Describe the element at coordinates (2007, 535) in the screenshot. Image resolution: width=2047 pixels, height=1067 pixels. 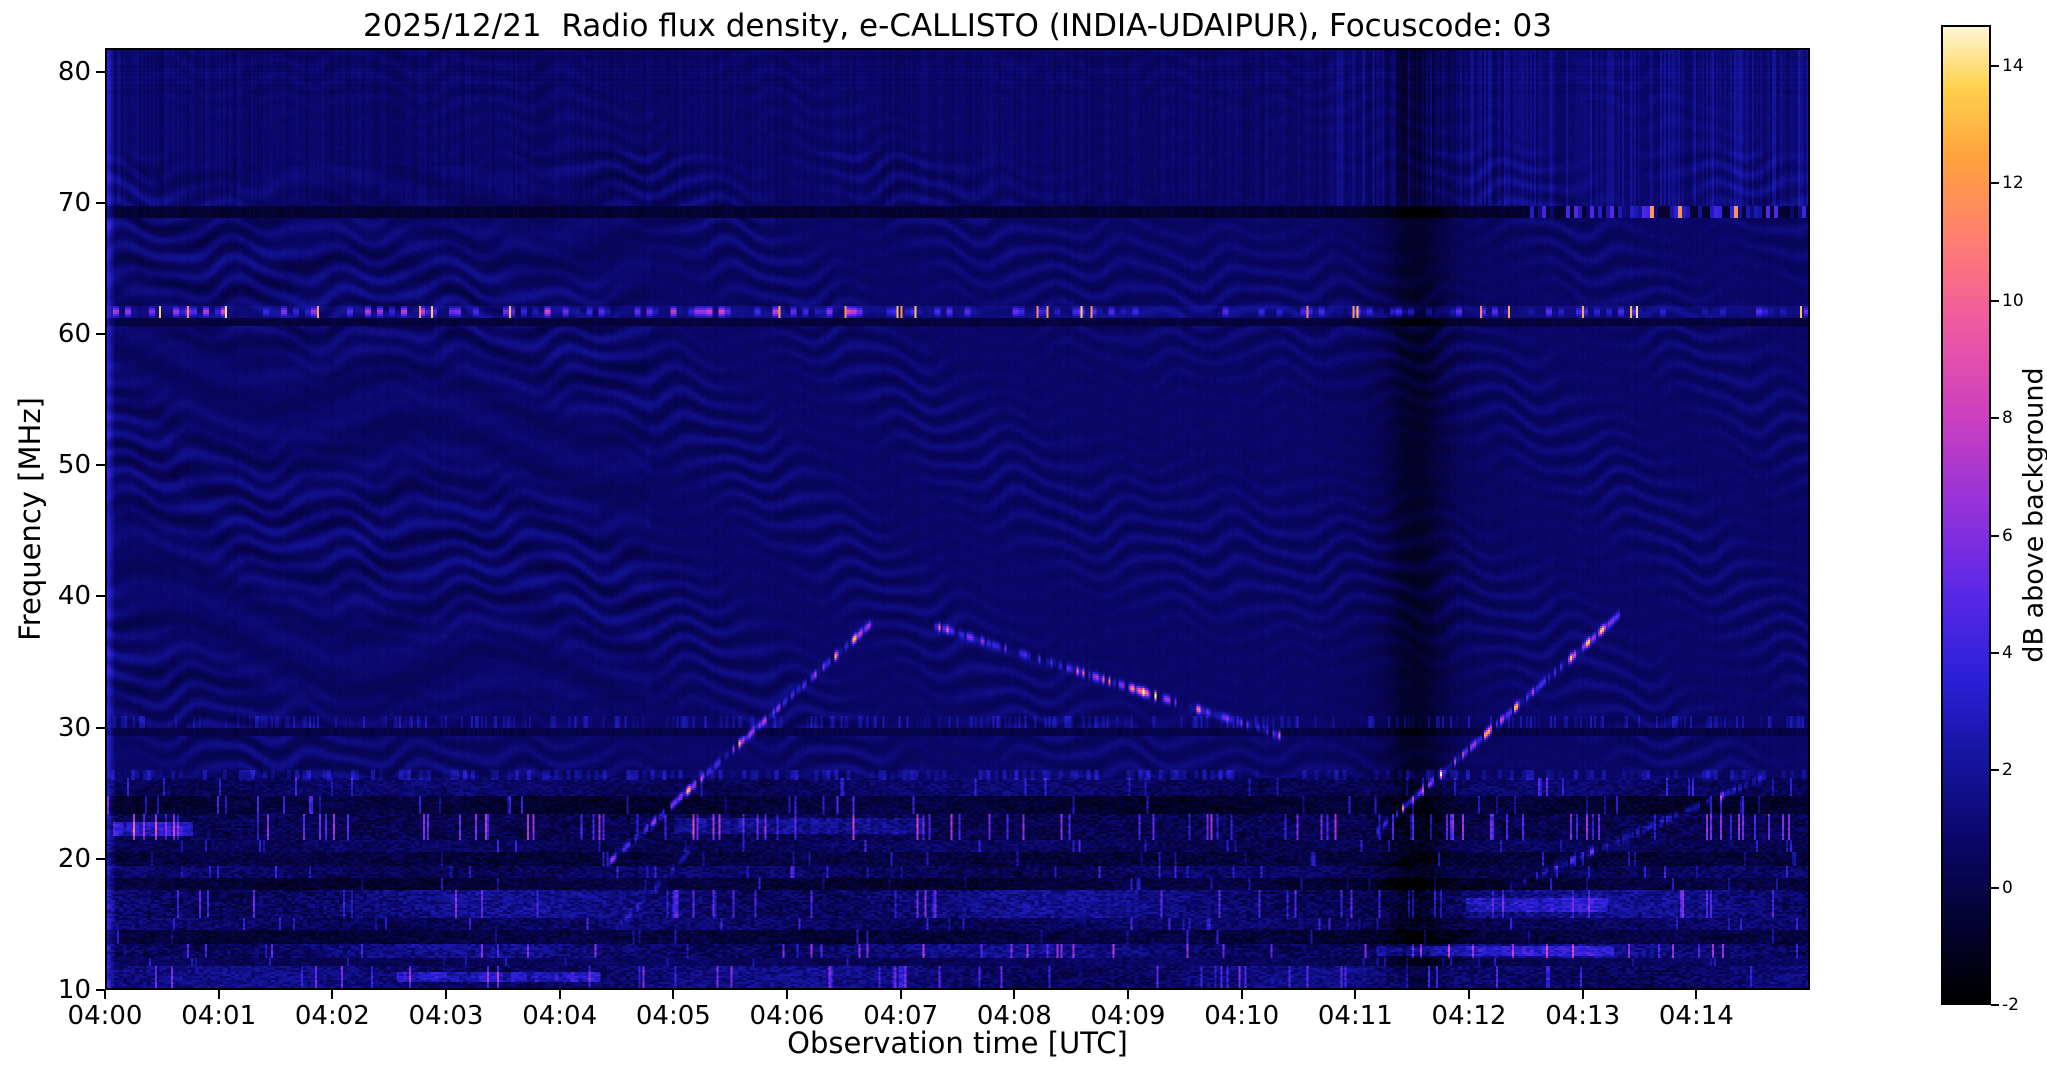
I see `colorbar-tick-label: 6` at that location.